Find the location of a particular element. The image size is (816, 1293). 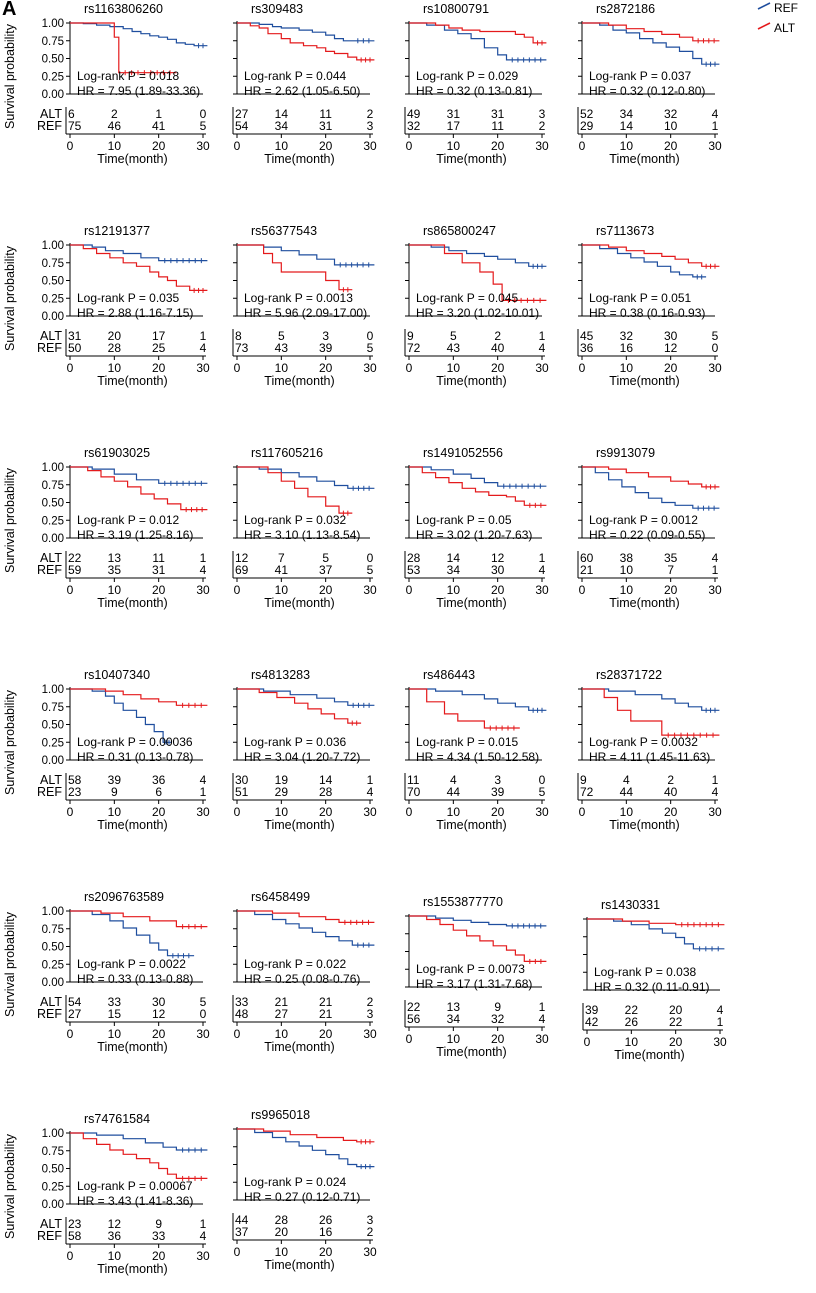

hazard-ratio: HR = 3.43 (1.41-8.36) is located at coordinates (135, 1201).